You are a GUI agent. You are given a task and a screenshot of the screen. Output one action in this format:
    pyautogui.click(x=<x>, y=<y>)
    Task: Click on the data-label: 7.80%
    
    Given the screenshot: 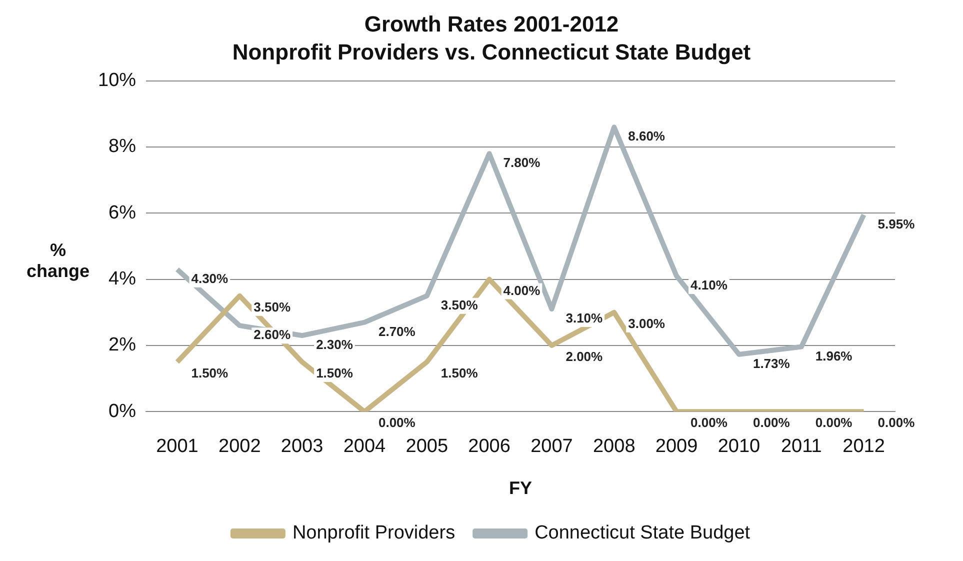 What is the action you would take?
    pyautogui.click(x=522, y=162)
    